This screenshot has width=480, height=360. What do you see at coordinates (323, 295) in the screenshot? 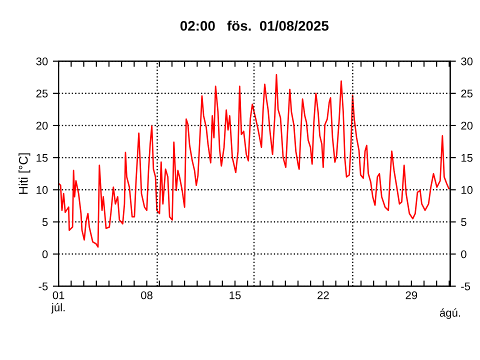
I see `x-tick-label: 22` at bounding box center [323, 295].